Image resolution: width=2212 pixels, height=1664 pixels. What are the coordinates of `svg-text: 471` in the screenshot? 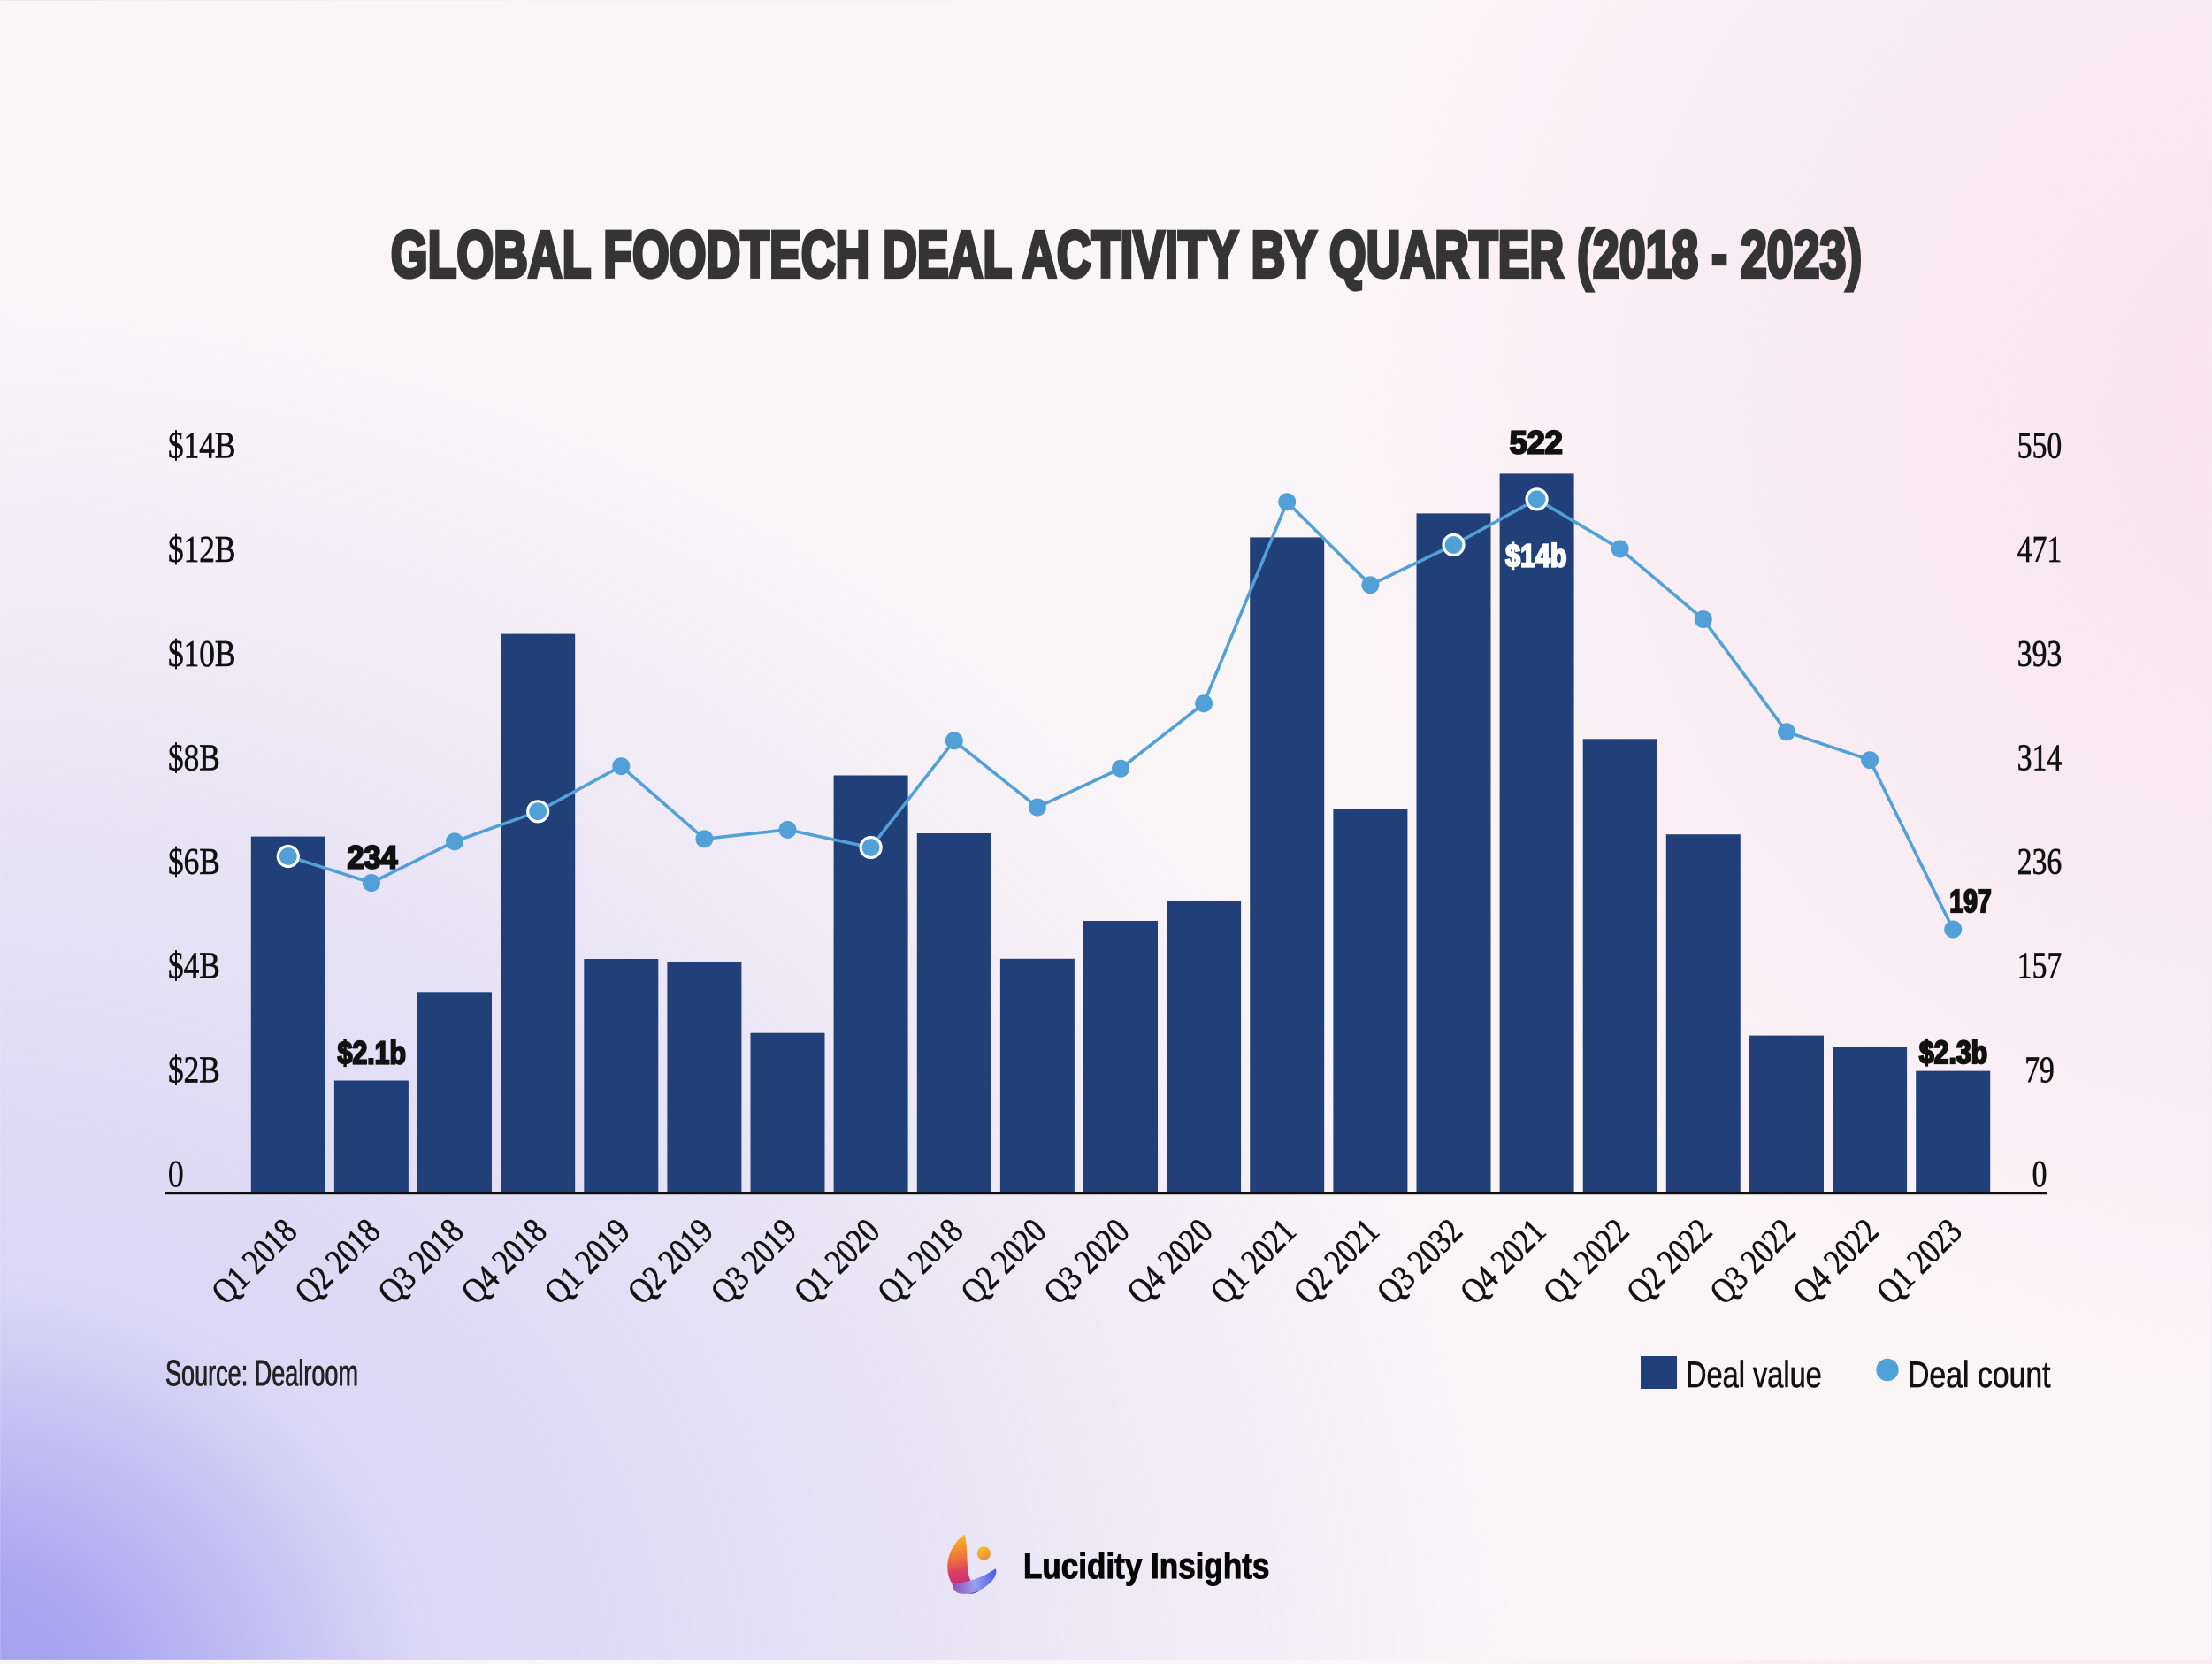 It's located at (2039, 550).